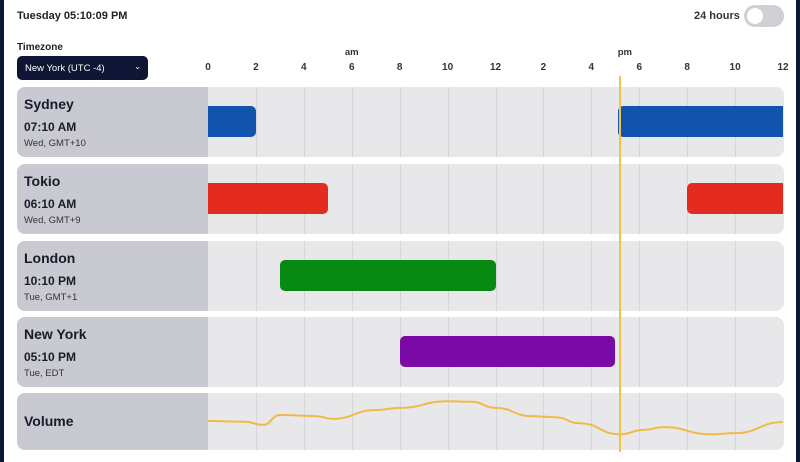 The height and width of the screenshot is (462, 800). I want to click on volume-chart, so click(495, 418).